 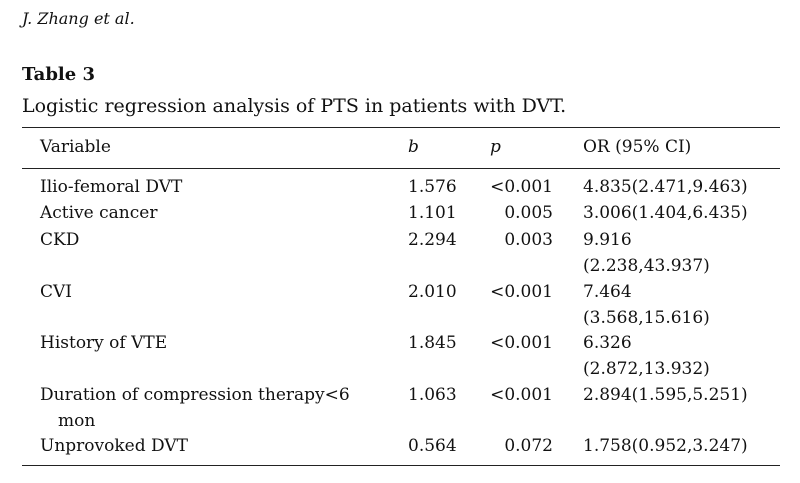 I want to click on table-top-rule, so click(x=401, y=127).